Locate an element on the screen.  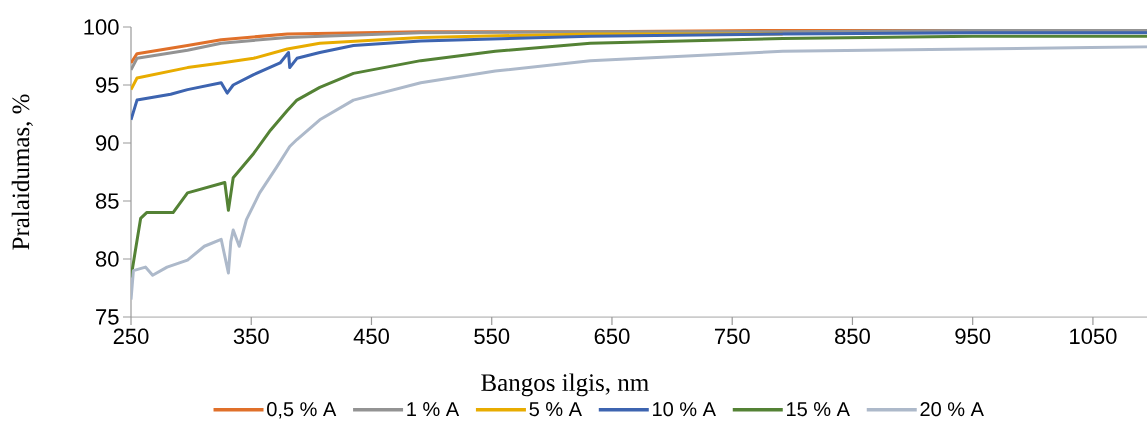
x-tick-label: 850 is located at coordinates (852, 336).